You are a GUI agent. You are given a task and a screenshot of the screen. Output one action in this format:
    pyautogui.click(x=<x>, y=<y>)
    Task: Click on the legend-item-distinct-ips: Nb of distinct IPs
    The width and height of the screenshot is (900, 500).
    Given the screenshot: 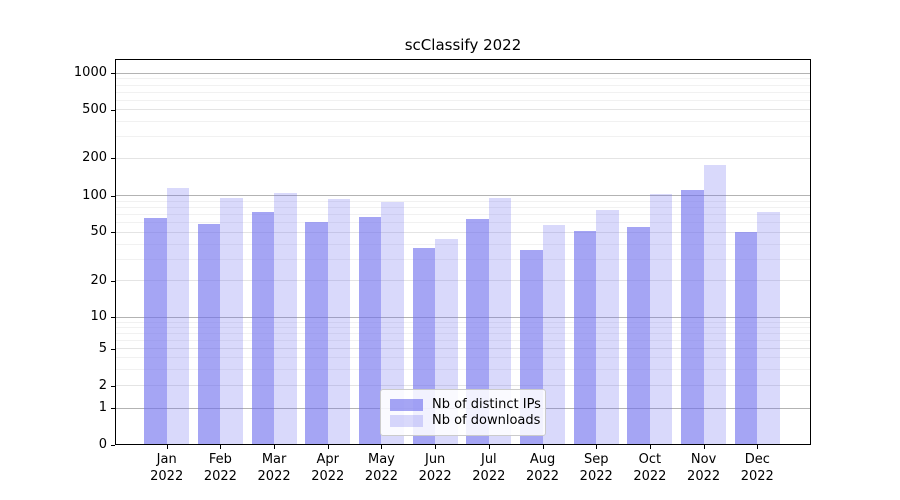 What is the action you would take?
    pyautogui.click(x=465, y=404)
    